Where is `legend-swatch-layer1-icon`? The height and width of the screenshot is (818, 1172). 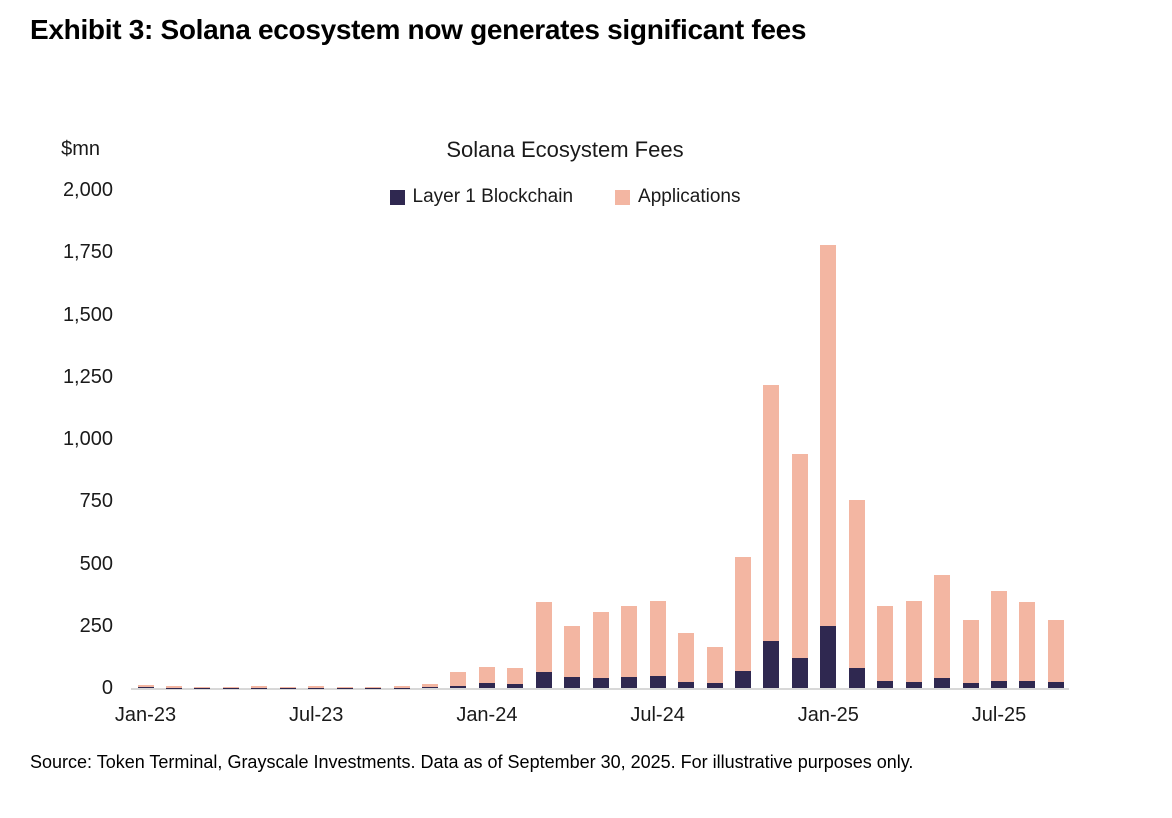
legend-swatch-layer1-icon is located at coordinates (397, 197).